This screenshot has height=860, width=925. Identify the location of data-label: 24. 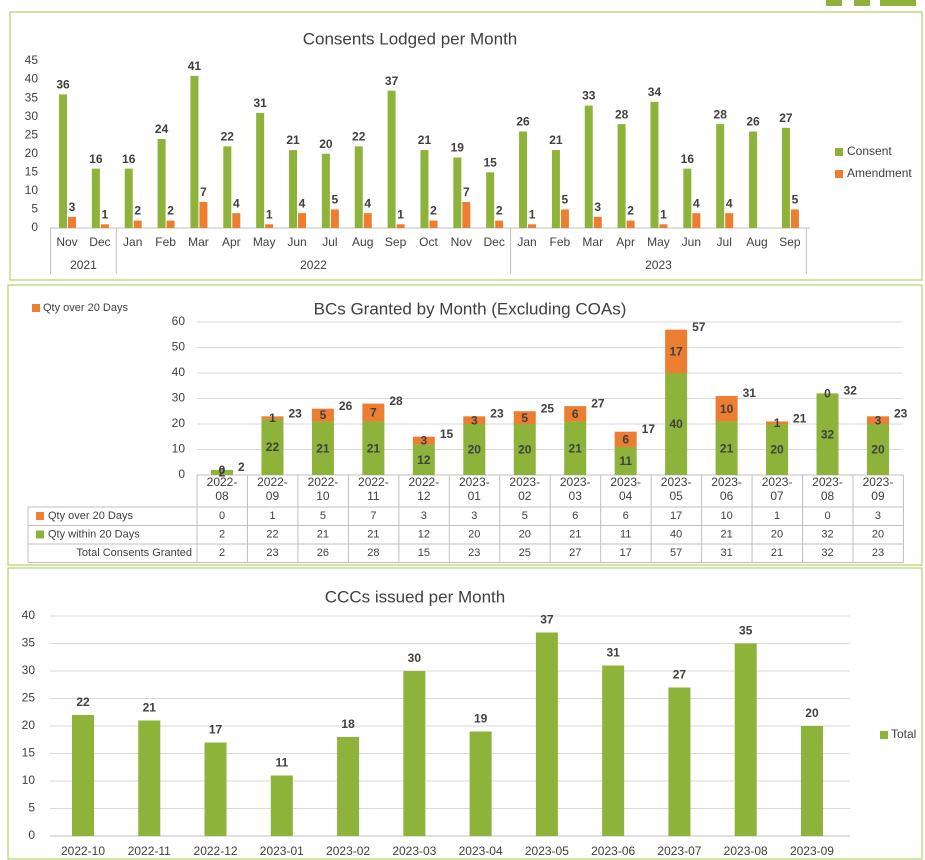
(162, 129).